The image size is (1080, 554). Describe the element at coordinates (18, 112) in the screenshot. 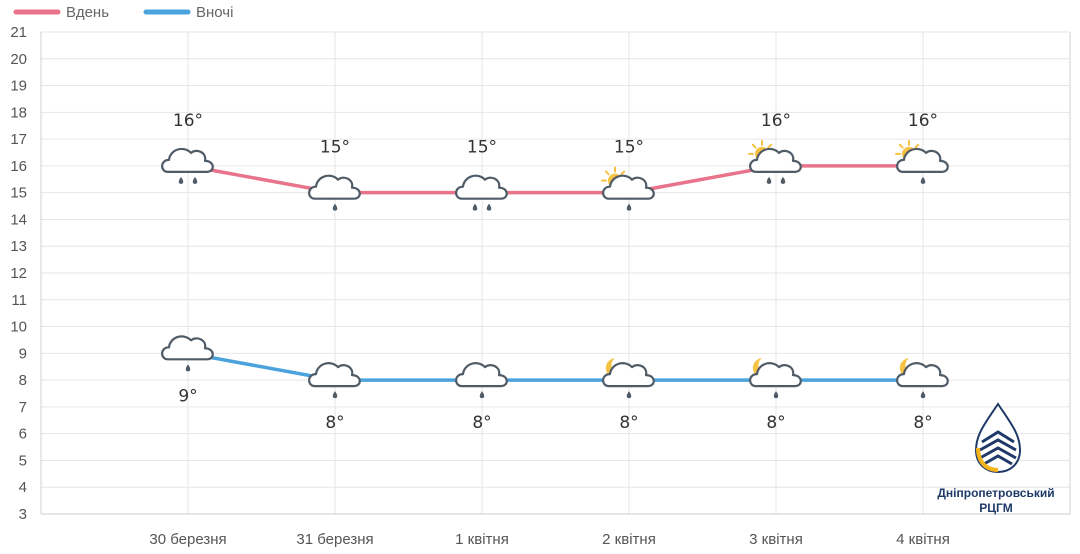

I see `y-tick-label: 18` at that location.